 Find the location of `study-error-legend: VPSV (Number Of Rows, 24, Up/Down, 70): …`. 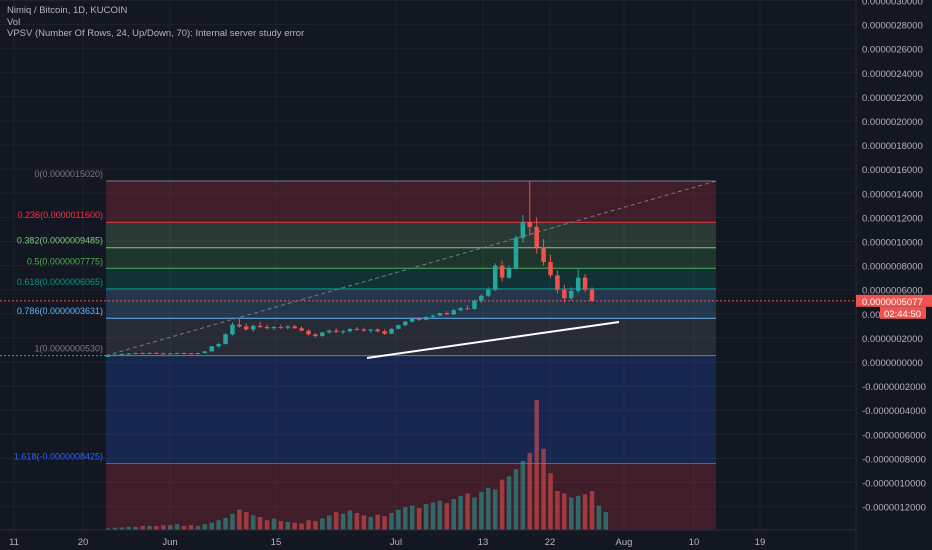

study-error-legend: VPSV (Number Of Rows, 24, Up/Down, 70): … is located at coordinates (156, 33).